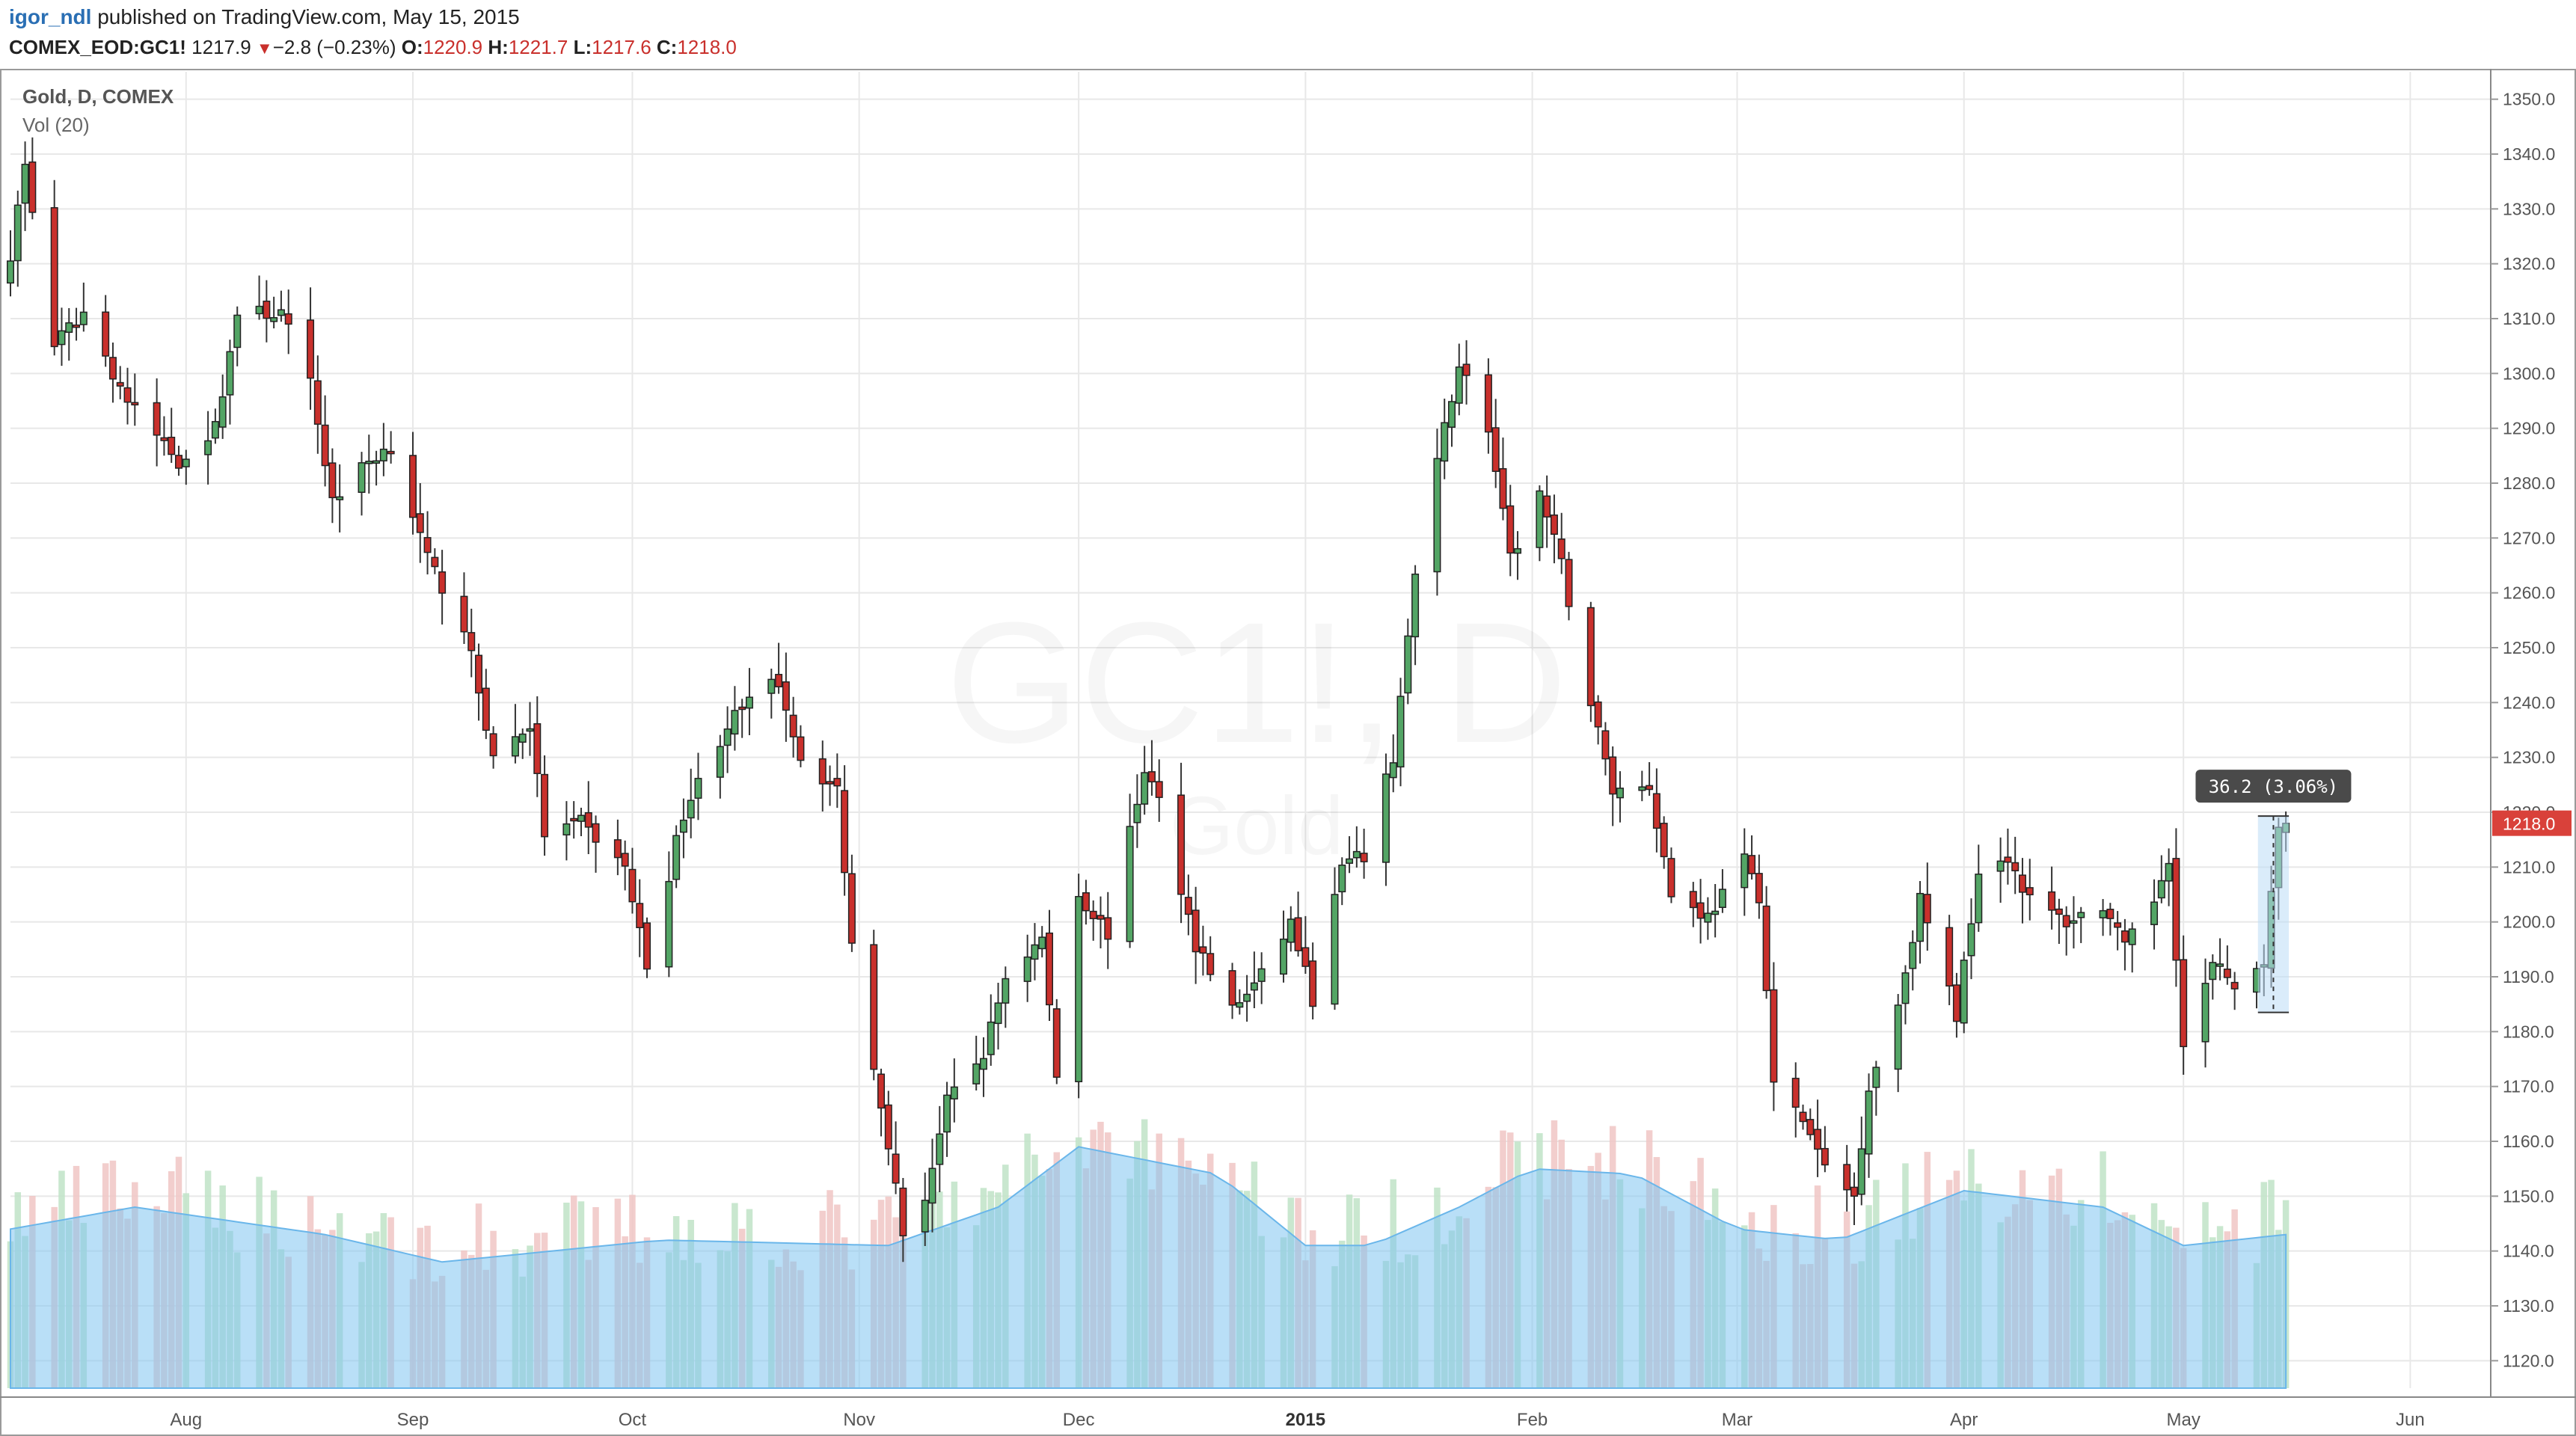  I want to click on y-tick-label: 1320.0, so click(2529, 264).